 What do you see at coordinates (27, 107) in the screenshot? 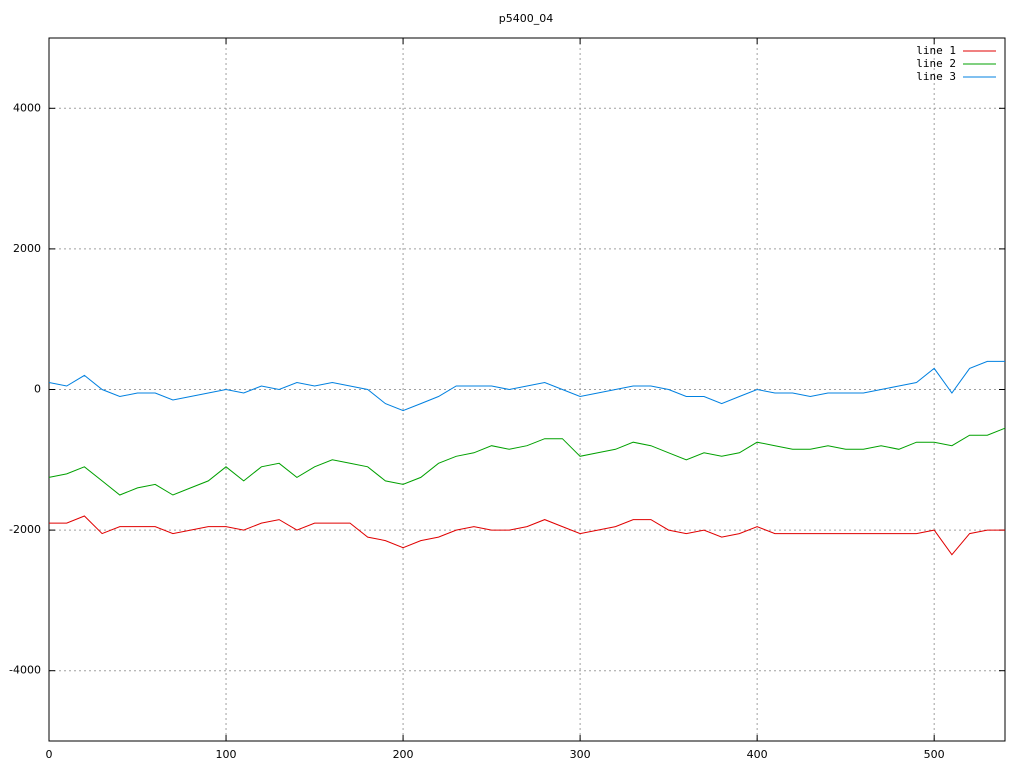
I see `y-tick-label: 4000` at bounding box center [27, 107].